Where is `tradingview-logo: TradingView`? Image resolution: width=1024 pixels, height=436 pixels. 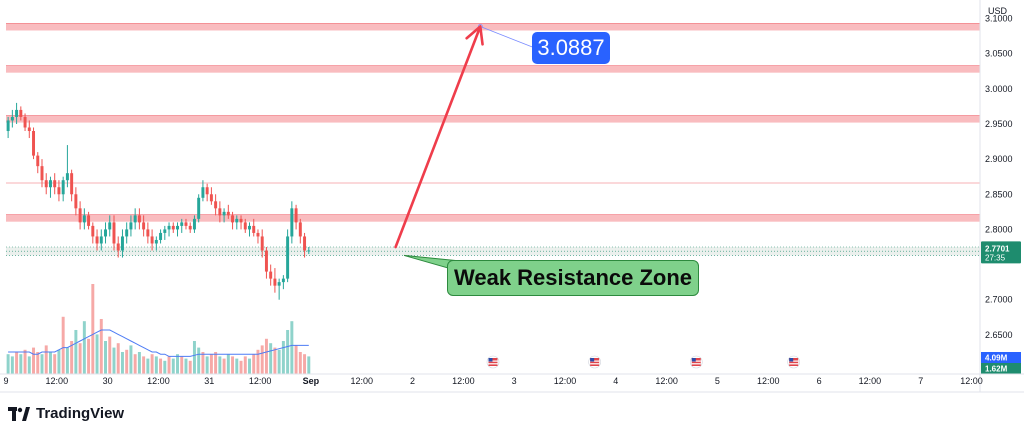
tradingview-logo: TradingView is located at coordinates (66, 413).